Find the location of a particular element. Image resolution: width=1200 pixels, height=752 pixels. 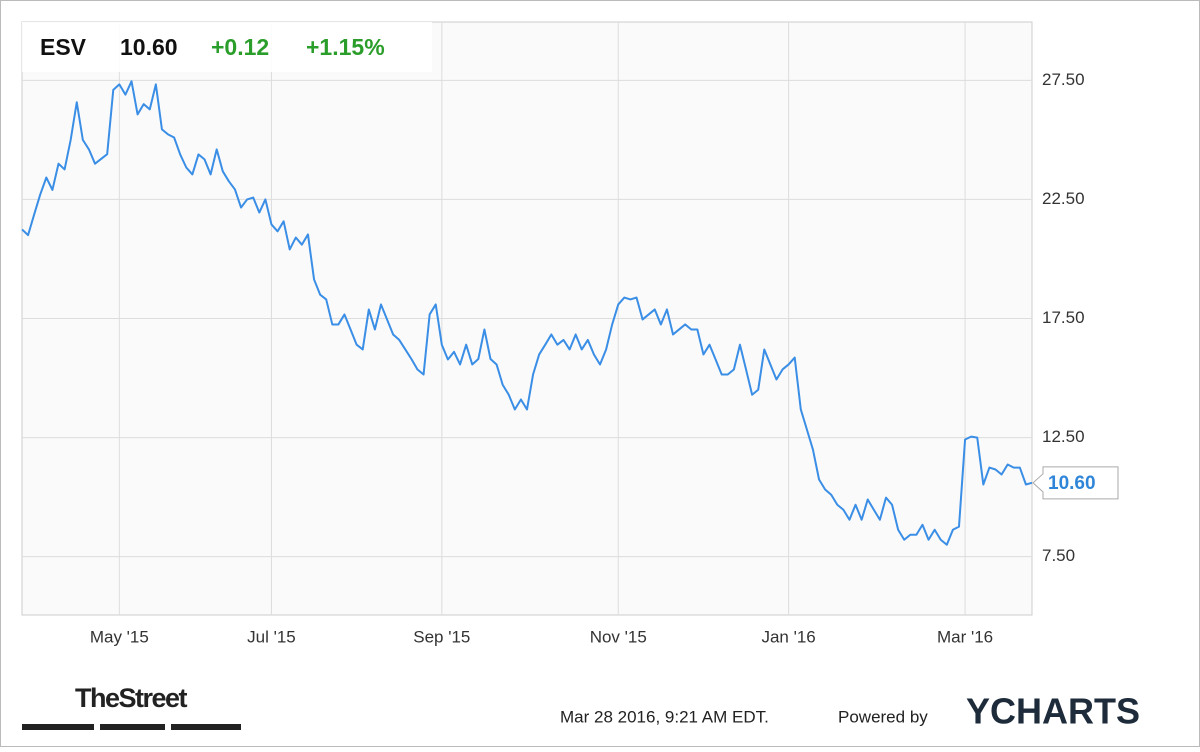

brand: TheStreet is located at coordinates (131, 698).